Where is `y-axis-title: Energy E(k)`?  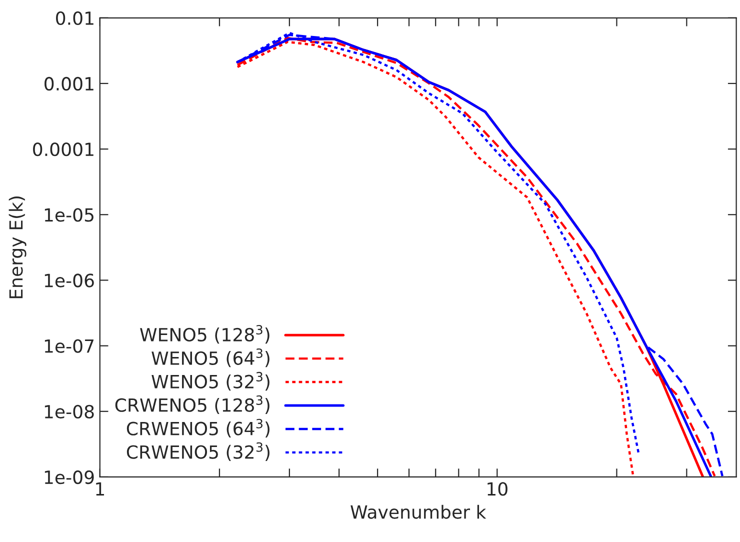 y-axis-title: Energy E(k) is located at coordinates (17, 247).